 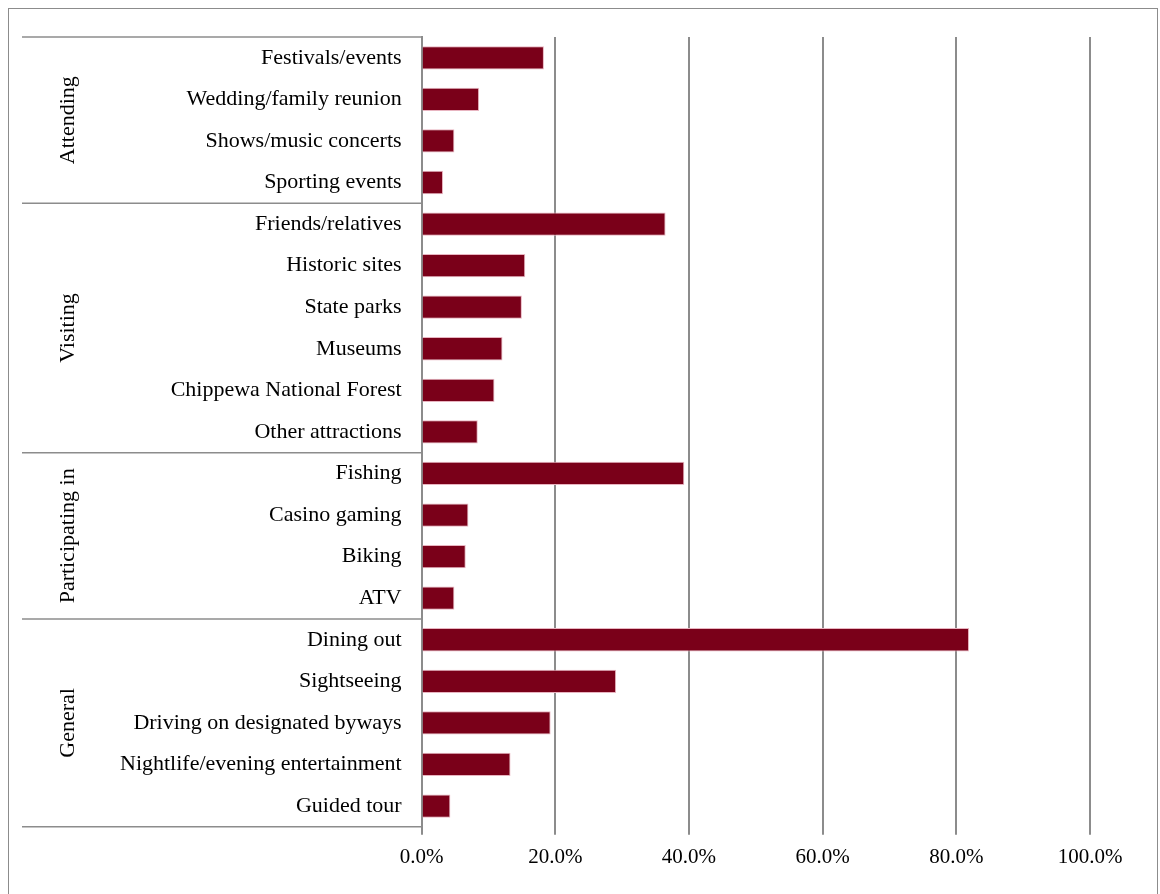 What do you see at coordinates (1090, 855) in the screenshot?
I see `x-tick-label: 100.0%` at bounding box center [1090, 855].